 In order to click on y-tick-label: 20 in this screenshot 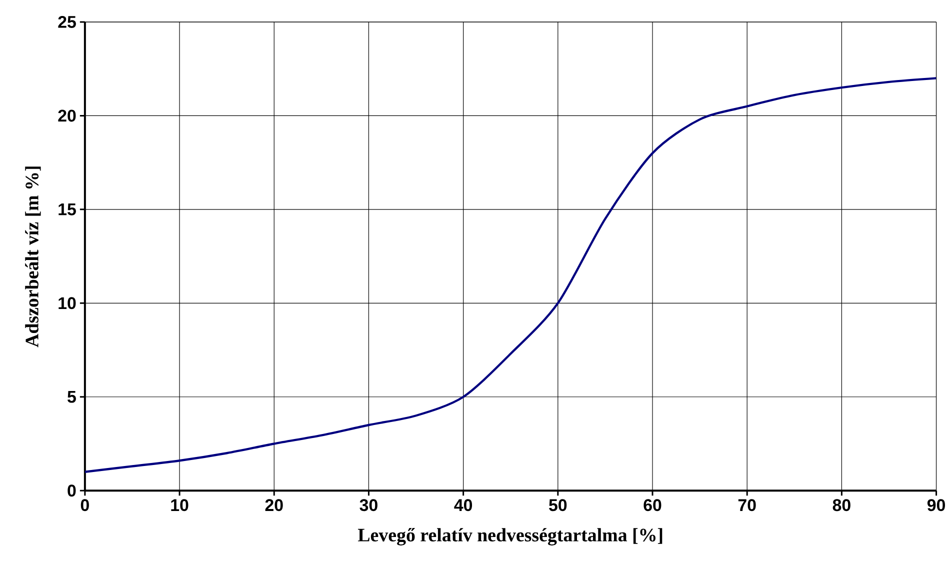, I will do `click(67, 116)`.